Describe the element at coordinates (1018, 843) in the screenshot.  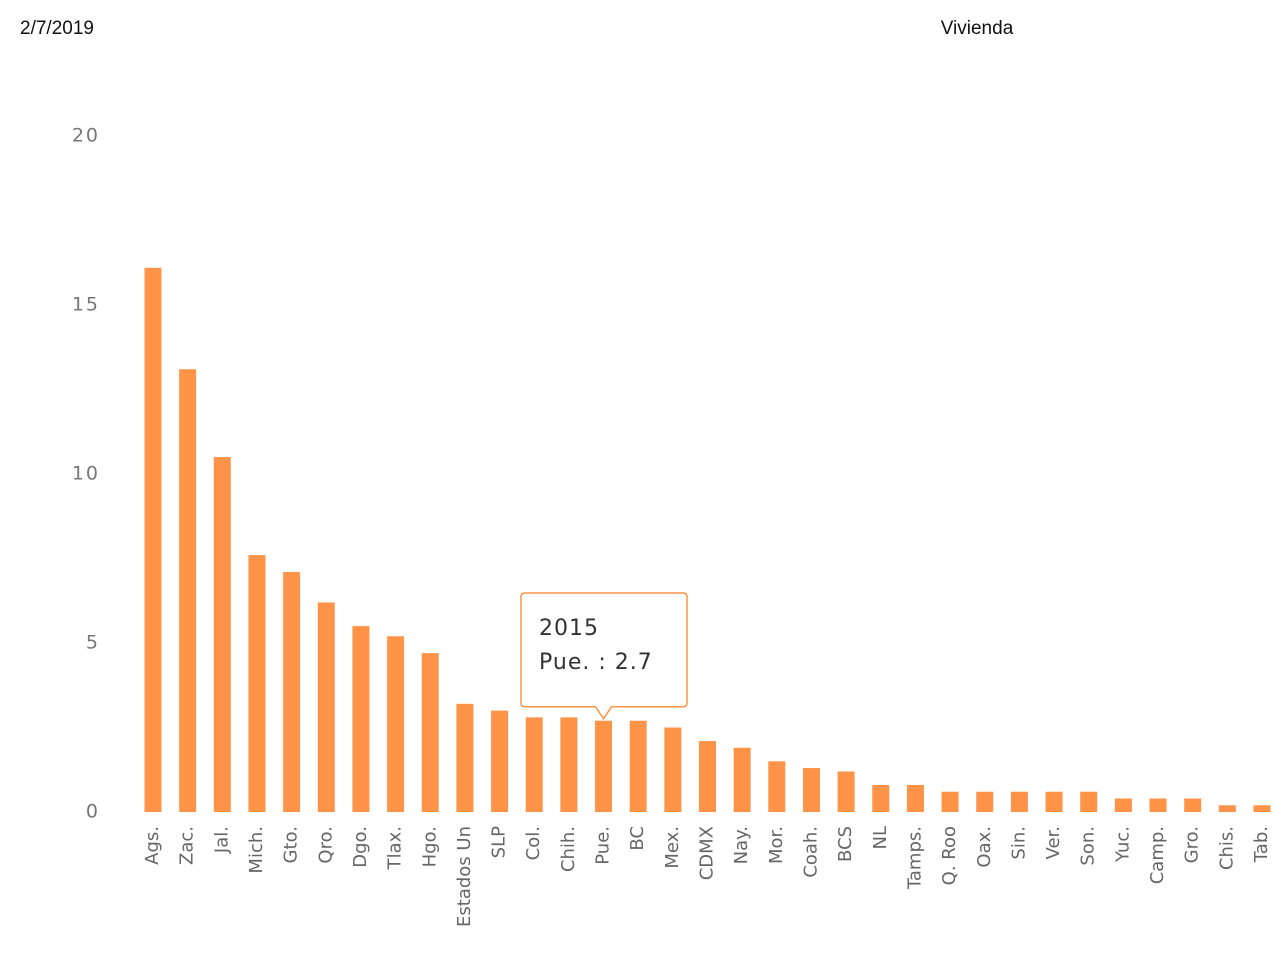
I see `x-tick-label: Sin.` at that location.